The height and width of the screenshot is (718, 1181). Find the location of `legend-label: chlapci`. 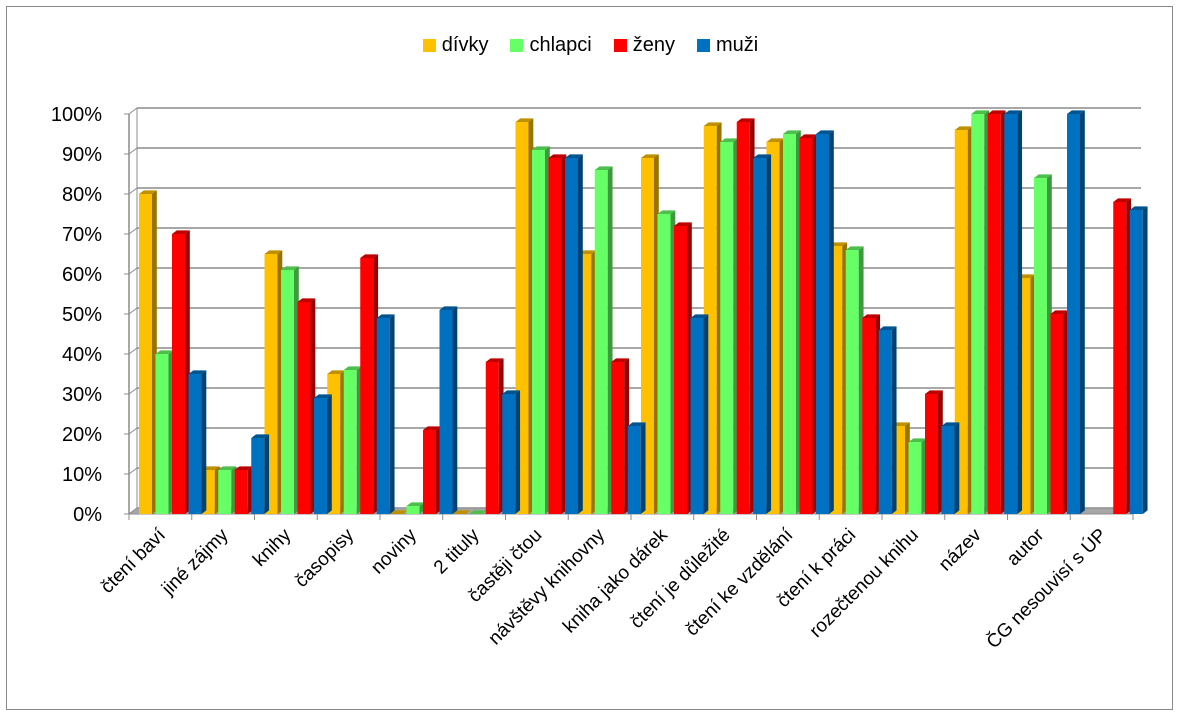

legend-label: chlapci is located at coordinates (560, 45).